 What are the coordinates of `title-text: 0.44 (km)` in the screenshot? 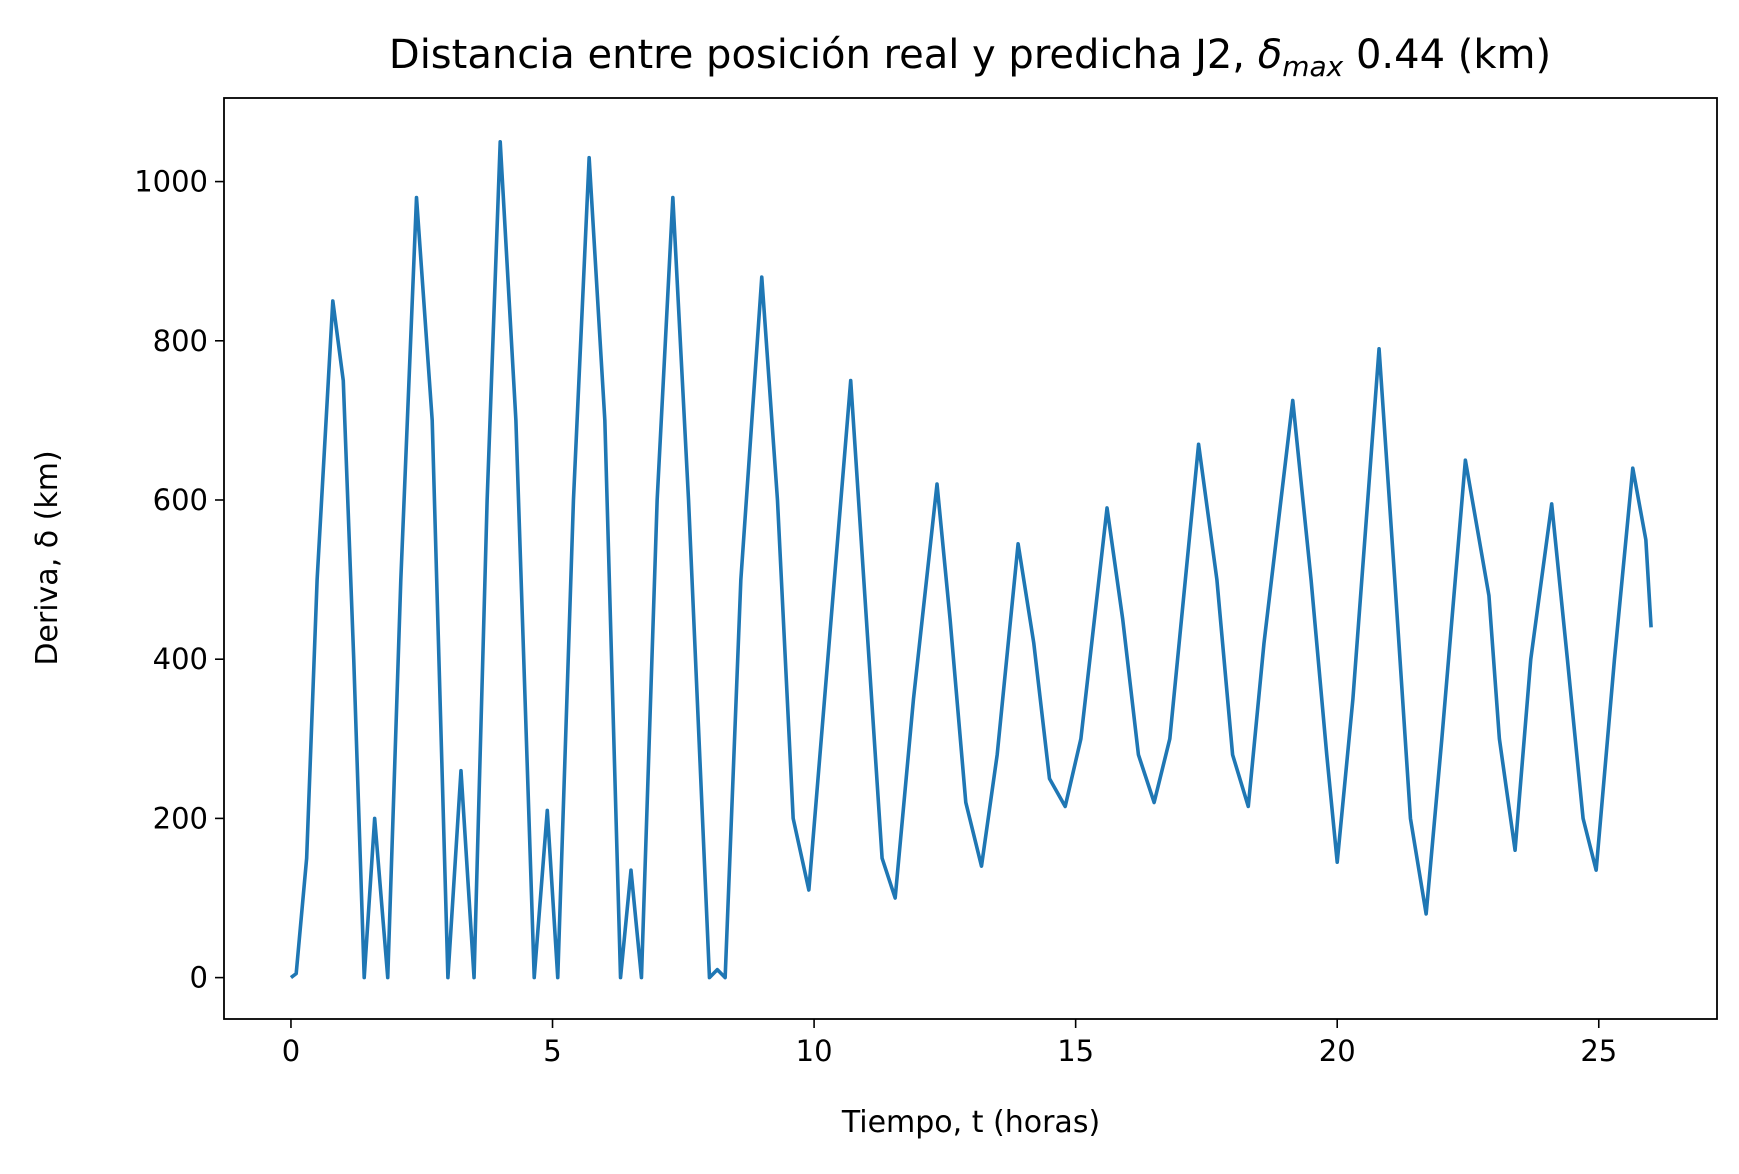 It's located at (1447, 55).